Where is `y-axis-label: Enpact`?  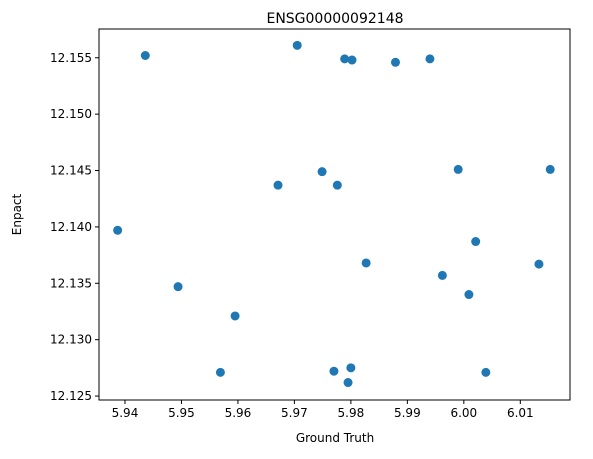
y-axis-label: Enpact is located at coordinates (17, 214).